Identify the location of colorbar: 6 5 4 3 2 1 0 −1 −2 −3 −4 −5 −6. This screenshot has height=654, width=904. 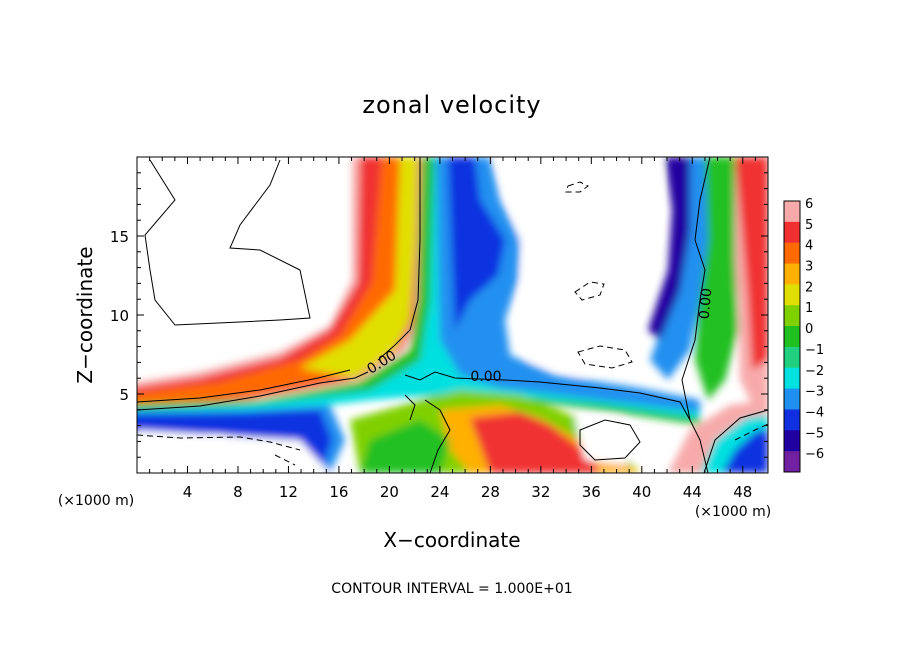
(803, 335).